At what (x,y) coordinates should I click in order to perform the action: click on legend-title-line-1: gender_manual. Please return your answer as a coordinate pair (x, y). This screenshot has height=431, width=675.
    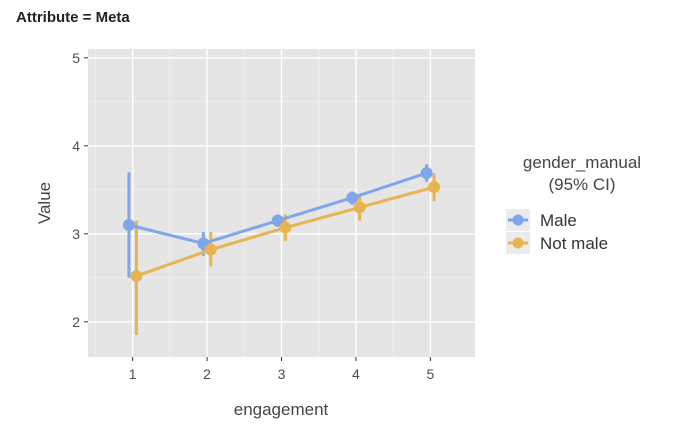
    Looking at the image, I should click on (582, 162).